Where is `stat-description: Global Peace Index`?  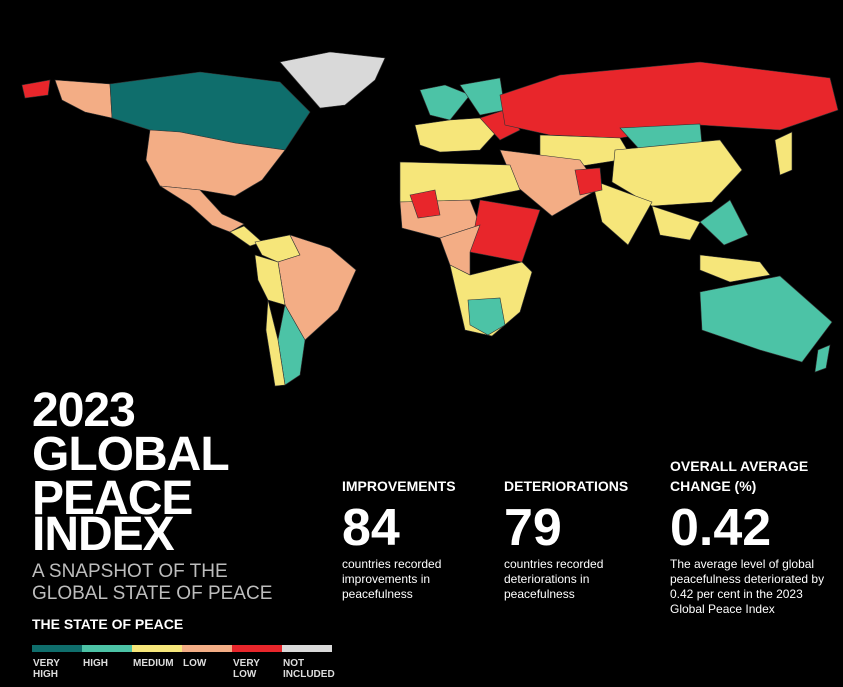
stat-description: Global Peace Index is located at coordinates (722, 609).